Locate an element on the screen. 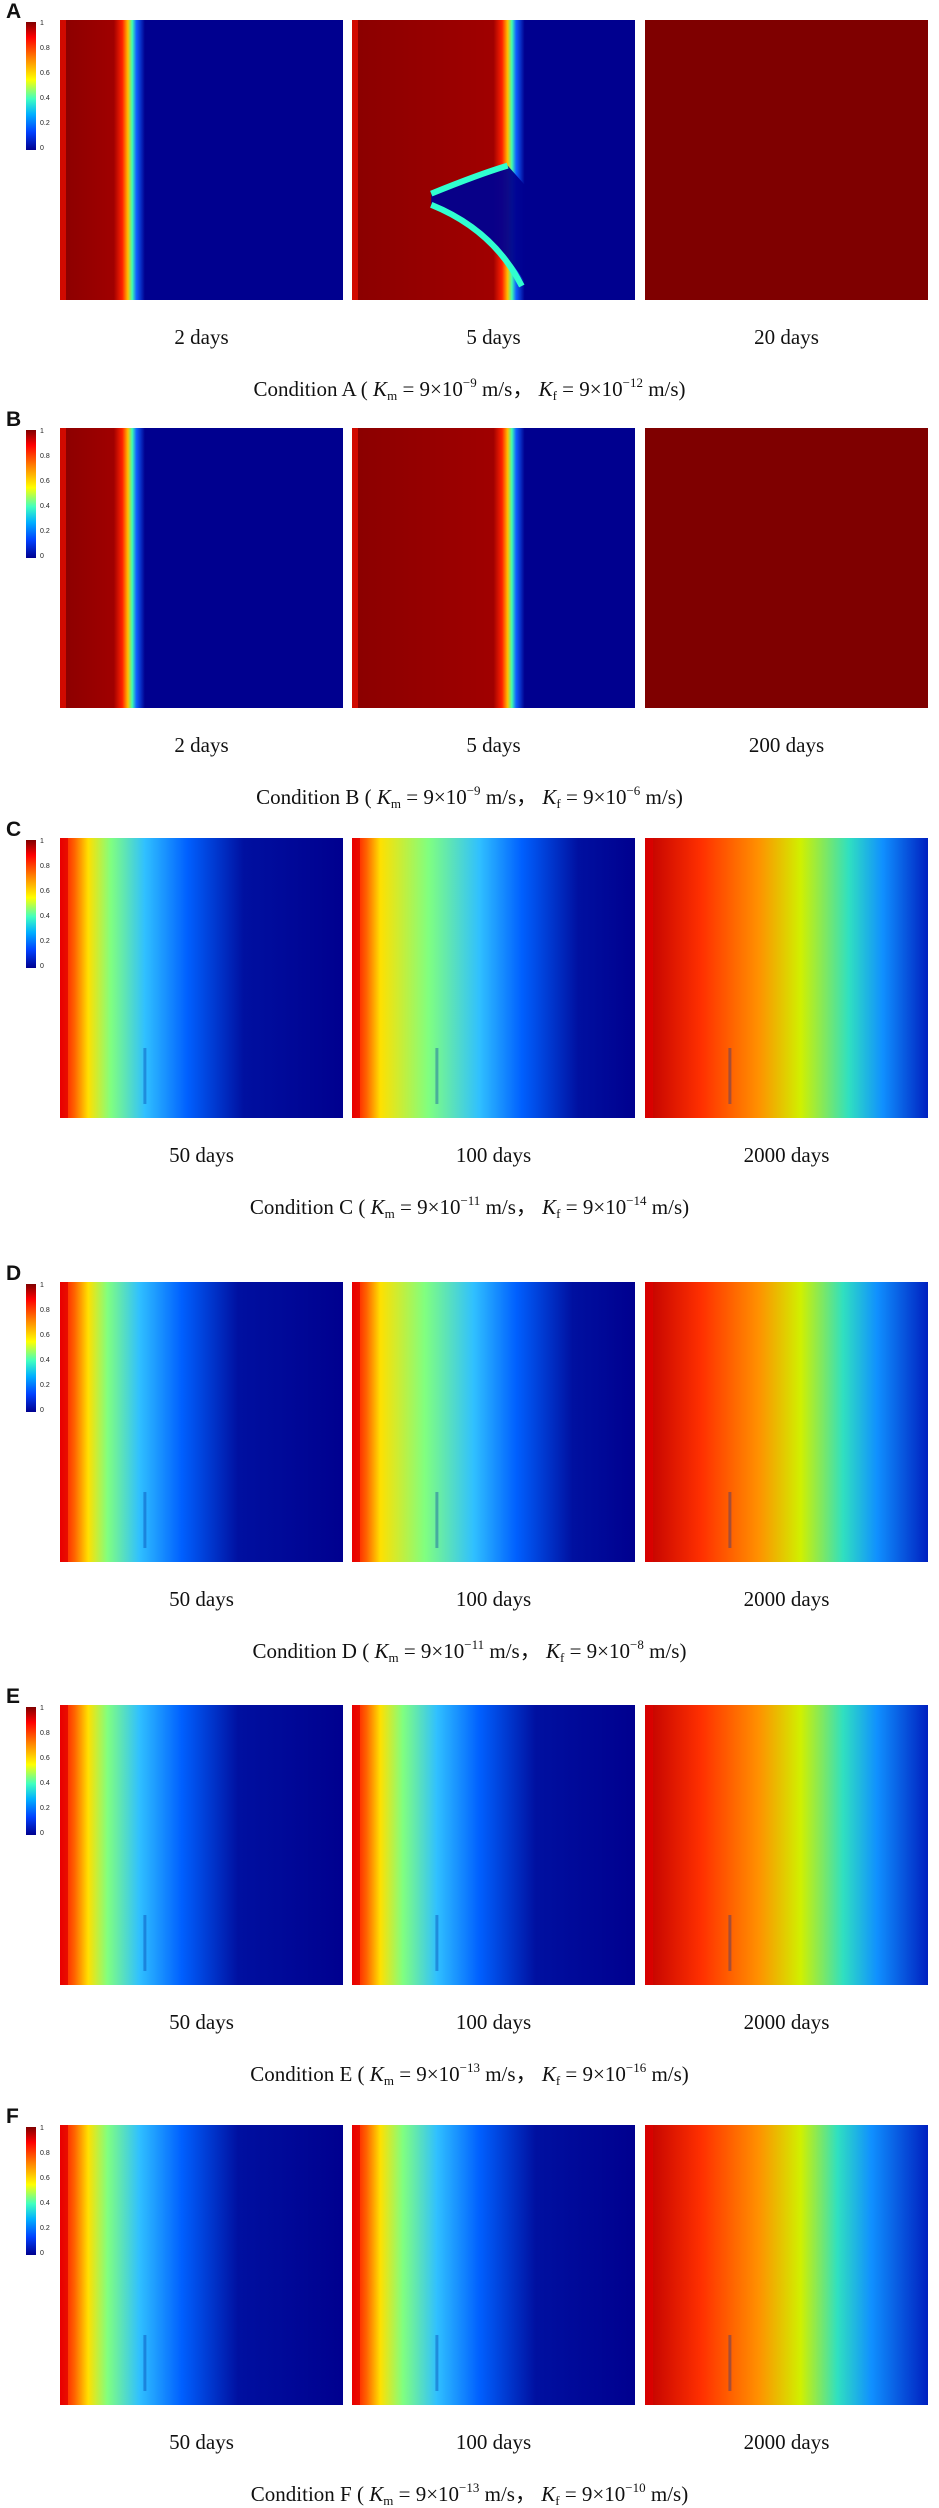  km-exponent: −13 is located at coordinates (469, 2487).